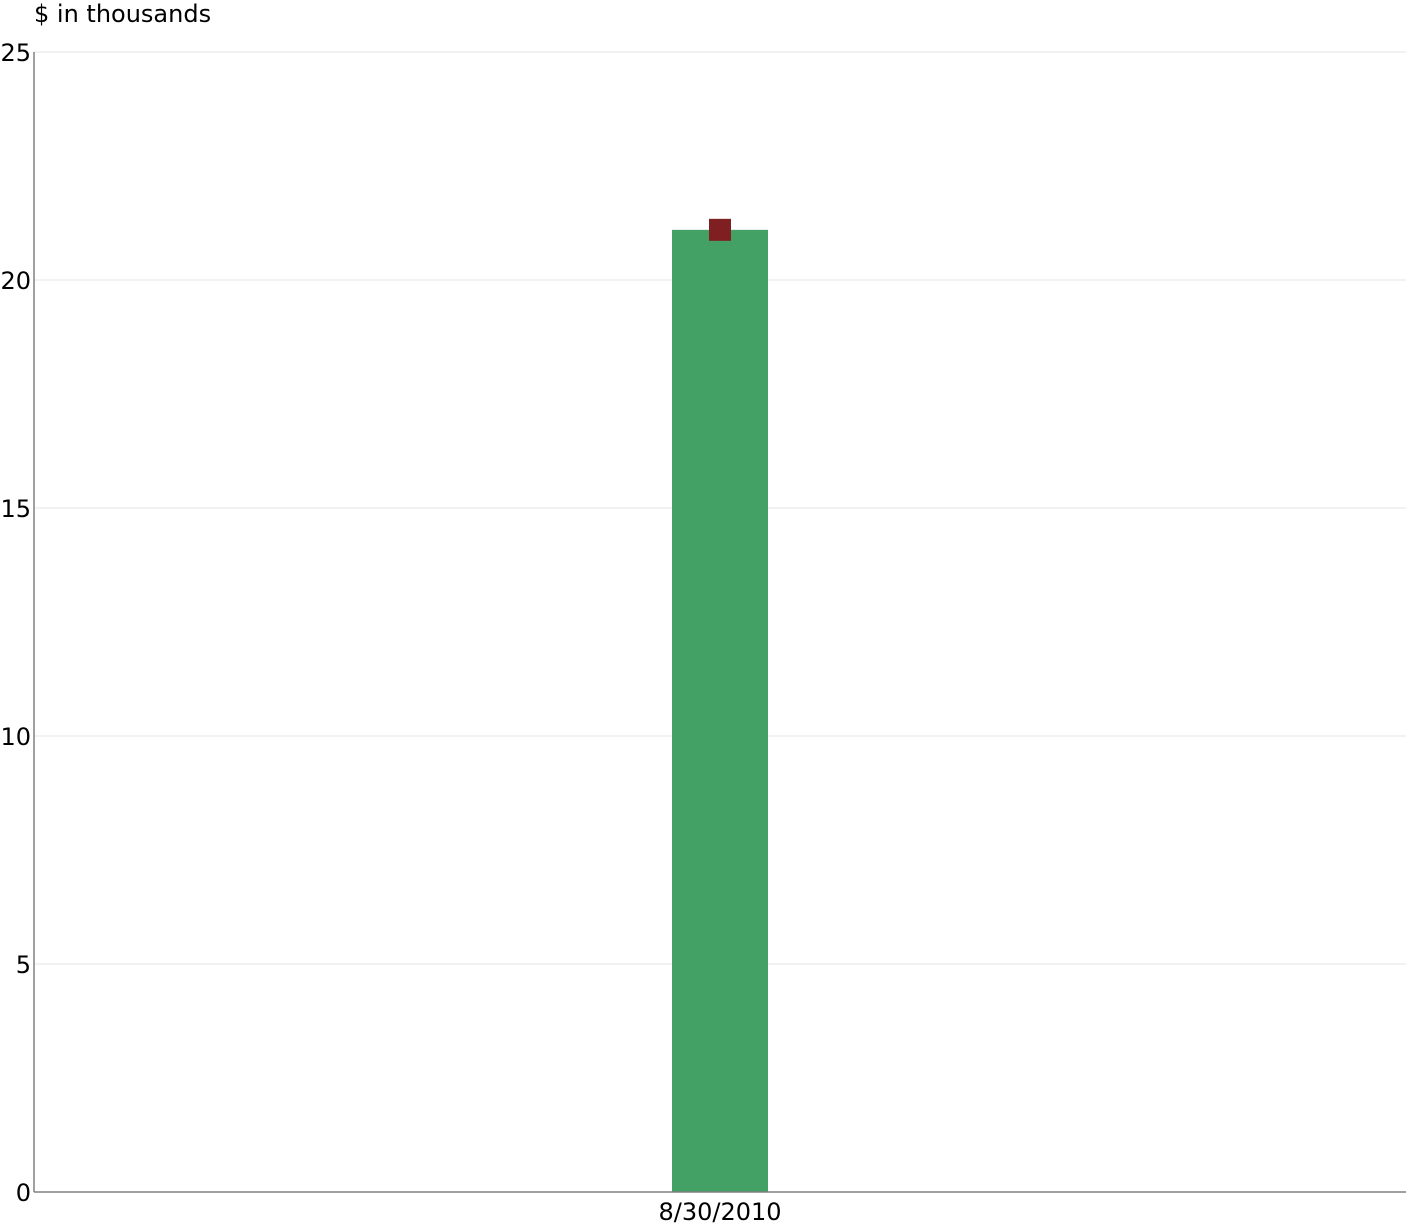 The width and height of the screenshot is (1406, 1225). What do you see at coordinates (15, 737) in the screenshot?
I see `y-tick-label: 10` at bounding box center [15, 737].